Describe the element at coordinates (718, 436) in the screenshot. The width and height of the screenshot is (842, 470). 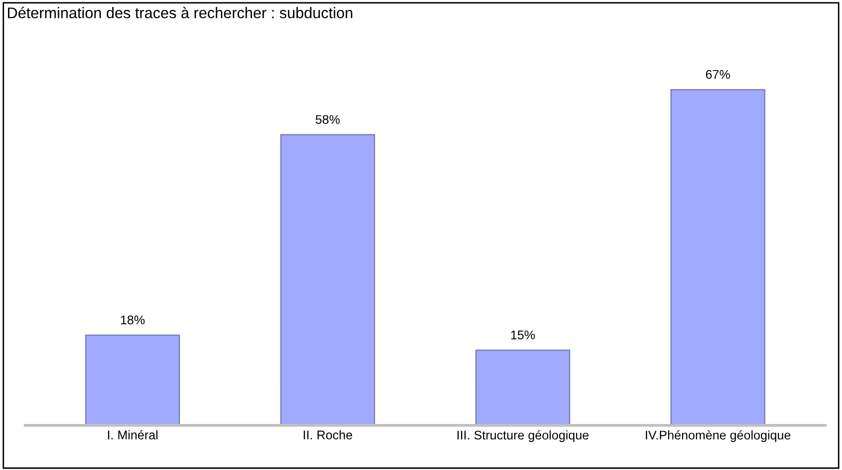
I see `x-tick-label: IV.Phénomène géologique` at that location.